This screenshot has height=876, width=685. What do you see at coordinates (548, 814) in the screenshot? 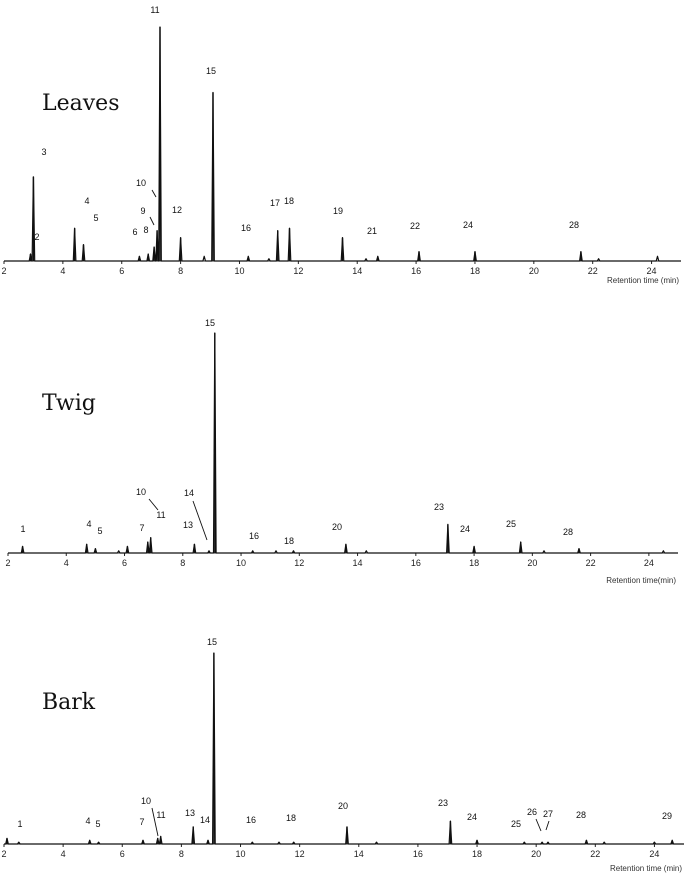
I see `peak-label-27: 27` at bounding box center [548, 814].